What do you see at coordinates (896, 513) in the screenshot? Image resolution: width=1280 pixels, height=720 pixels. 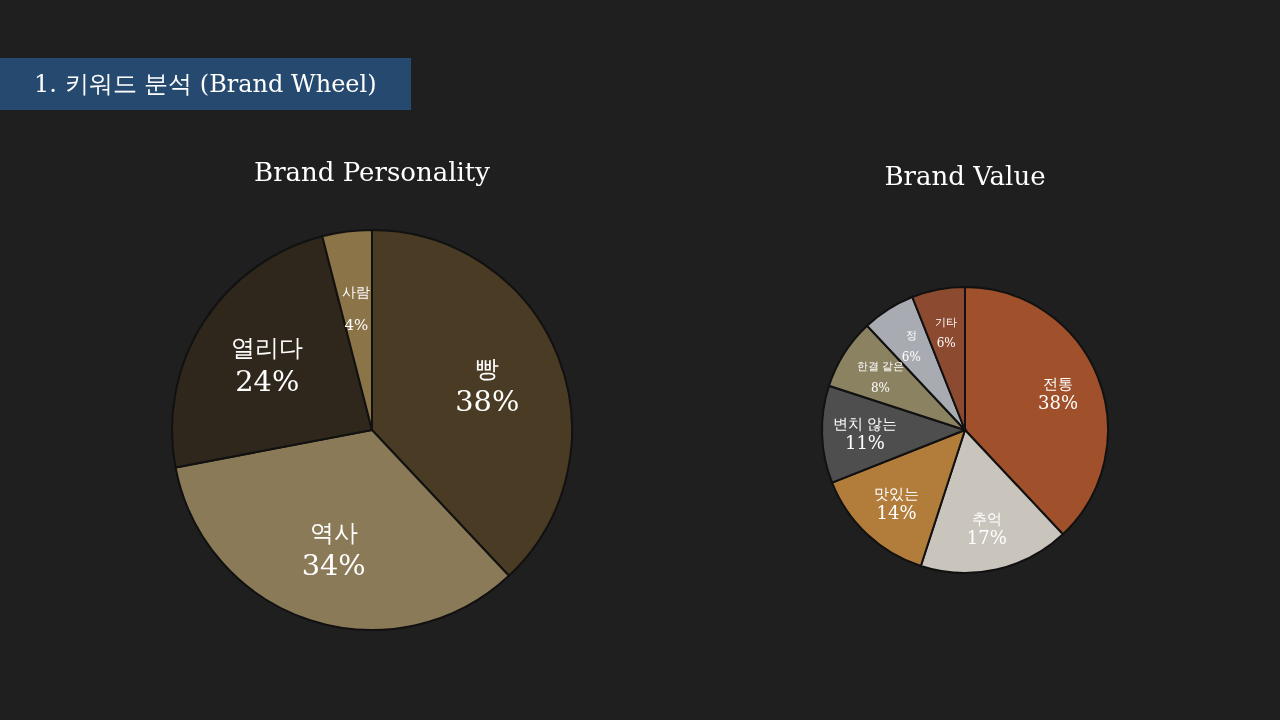 I see `data-label: 14%` at bounding box center [896, 513].